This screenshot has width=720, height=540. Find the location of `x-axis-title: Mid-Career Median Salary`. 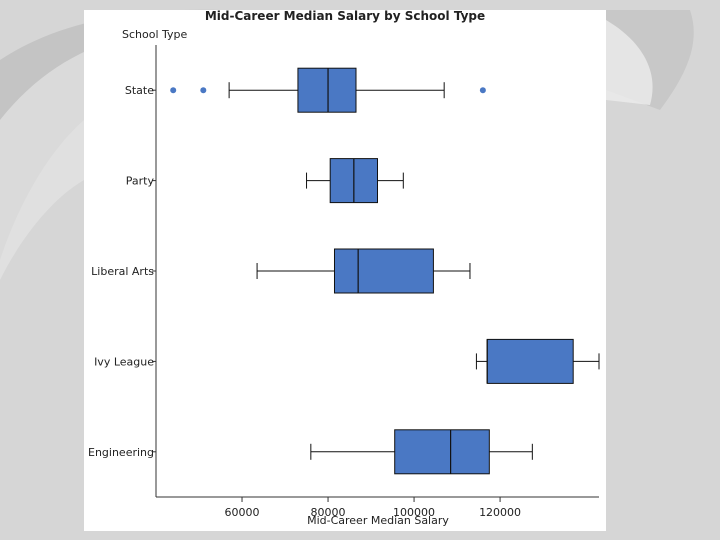

x-axis-title: Mid-Career Median Salary is located at coordinates (378, 520).